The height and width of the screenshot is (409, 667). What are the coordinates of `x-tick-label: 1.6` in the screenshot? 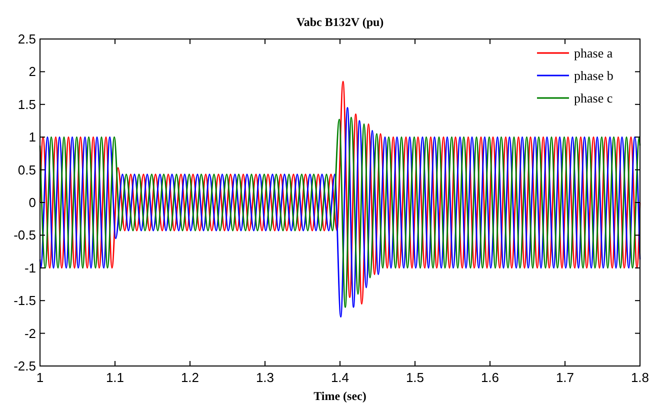 It's located at (490, 377).